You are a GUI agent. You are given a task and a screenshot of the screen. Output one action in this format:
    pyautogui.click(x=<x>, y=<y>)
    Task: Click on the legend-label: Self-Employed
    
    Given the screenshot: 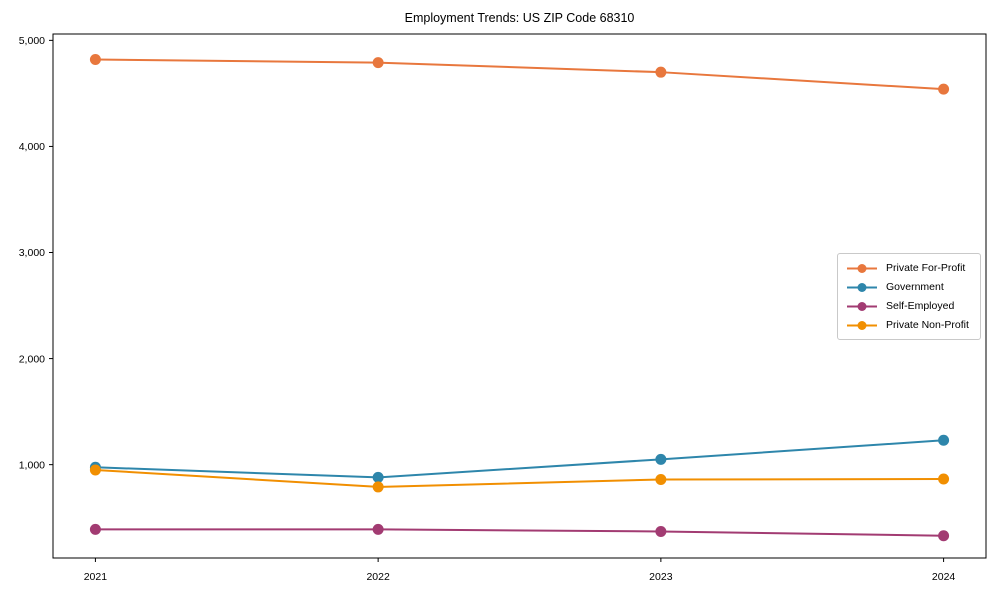 What is the action you would take?
    pyautogui.click(x=920, y=306)
    